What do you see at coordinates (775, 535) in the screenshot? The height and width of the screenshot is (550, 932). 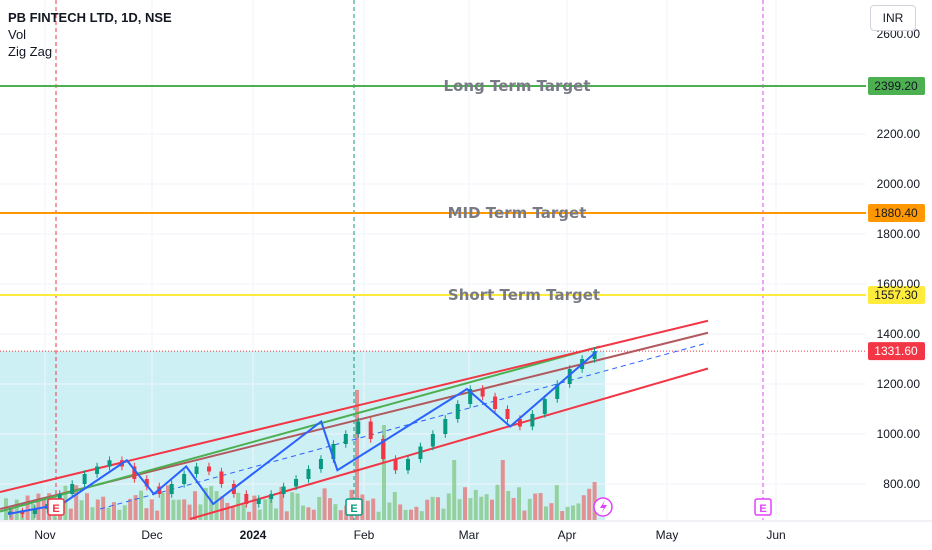 I see `x-axis-tick-label: Jun` at bounding box center [775, 535].